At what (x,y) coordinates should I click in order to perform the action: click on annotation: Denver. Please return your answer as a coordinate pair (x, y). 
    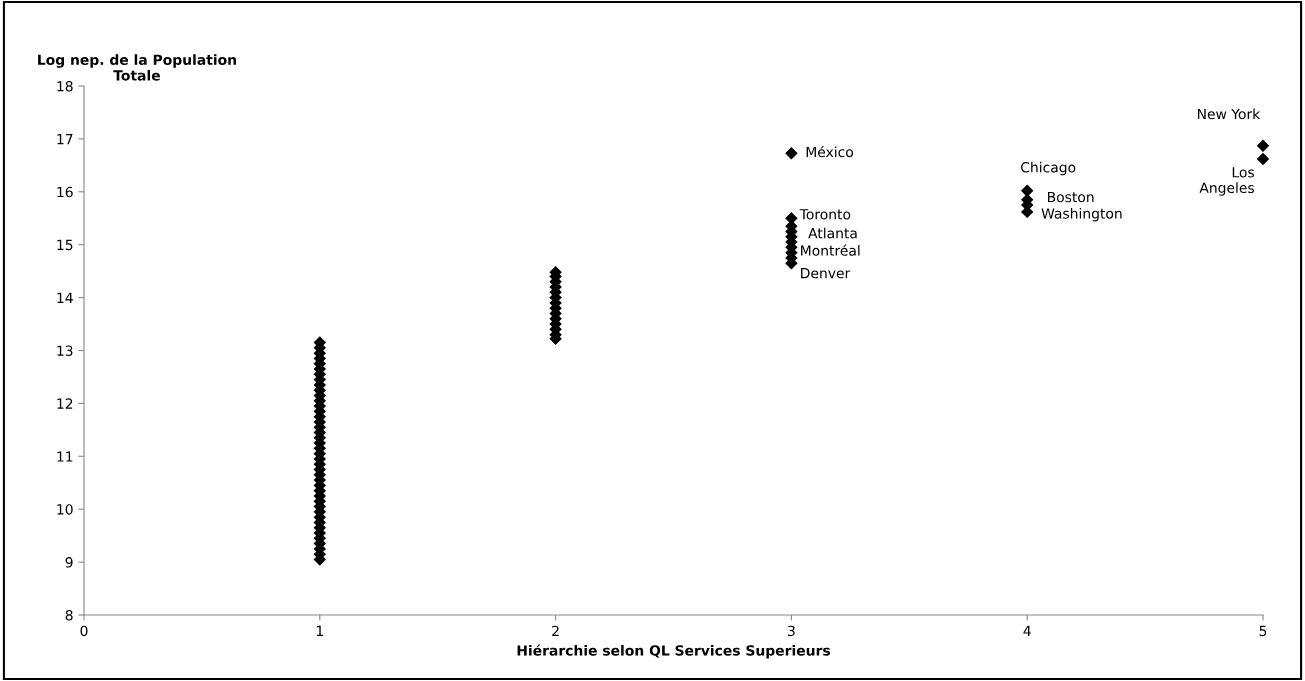
    Looking at the image, I should click on (826, 273).